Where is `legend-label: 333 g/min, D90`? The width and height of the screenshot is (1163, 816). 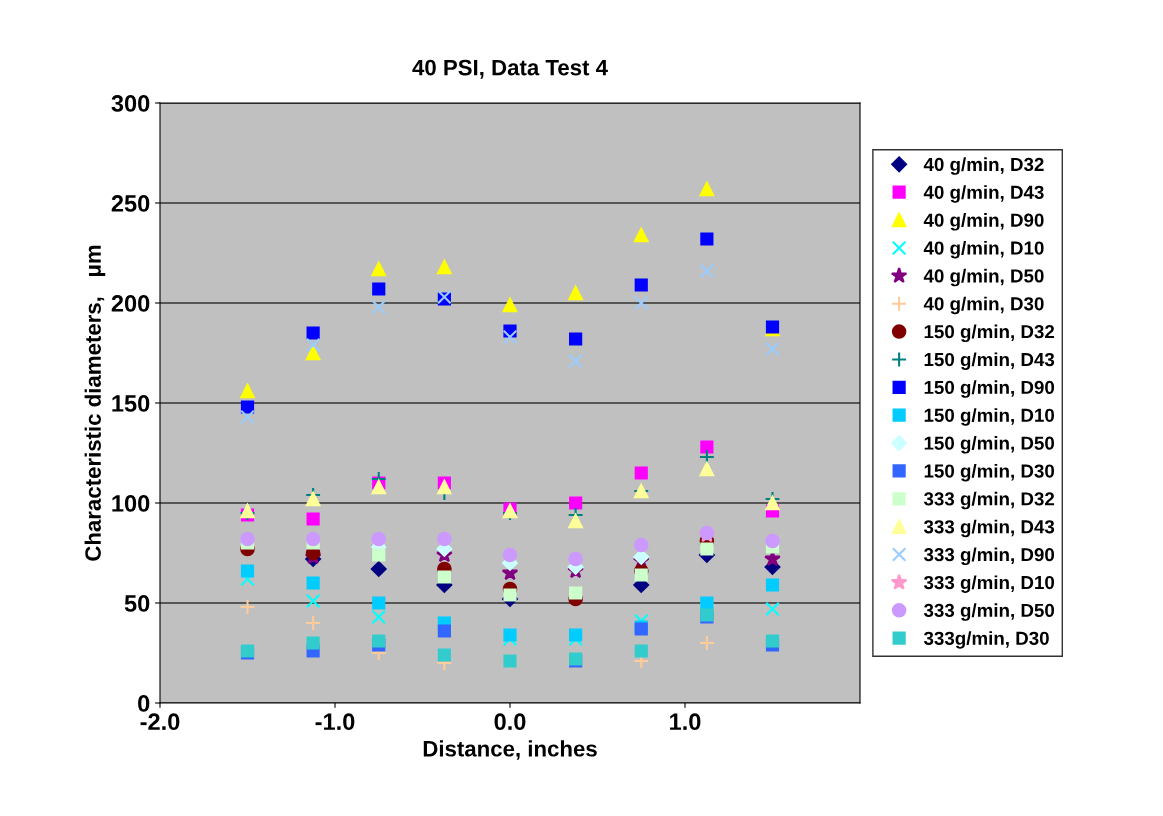 legend-label: 333 g/min, D90 is located at coordinates (989, 556).